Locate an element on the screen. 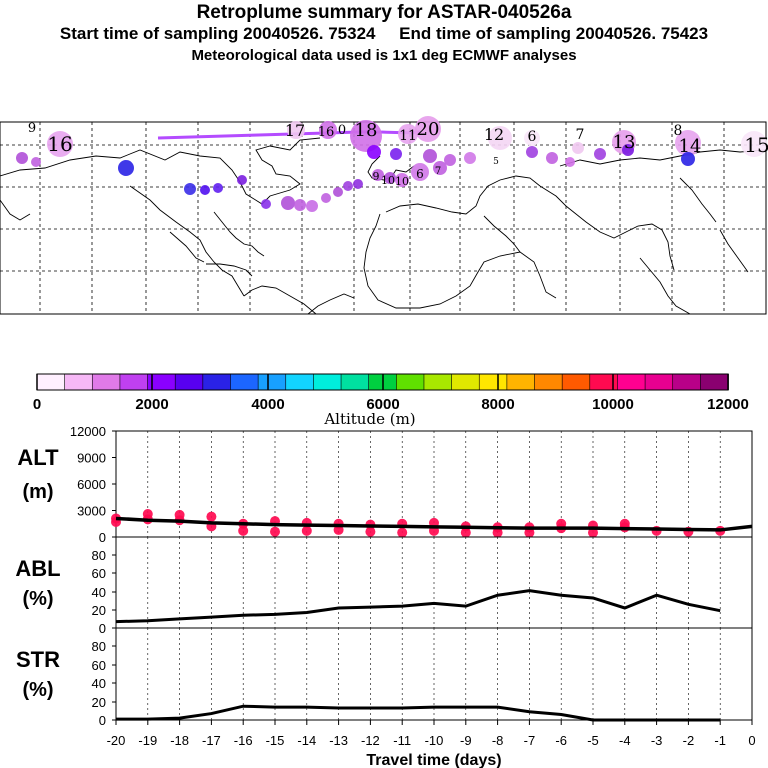 The image size is (768, 768). figure-title: Retroplume summary for ASTAR-040526a is located at coordinates (384, 12).